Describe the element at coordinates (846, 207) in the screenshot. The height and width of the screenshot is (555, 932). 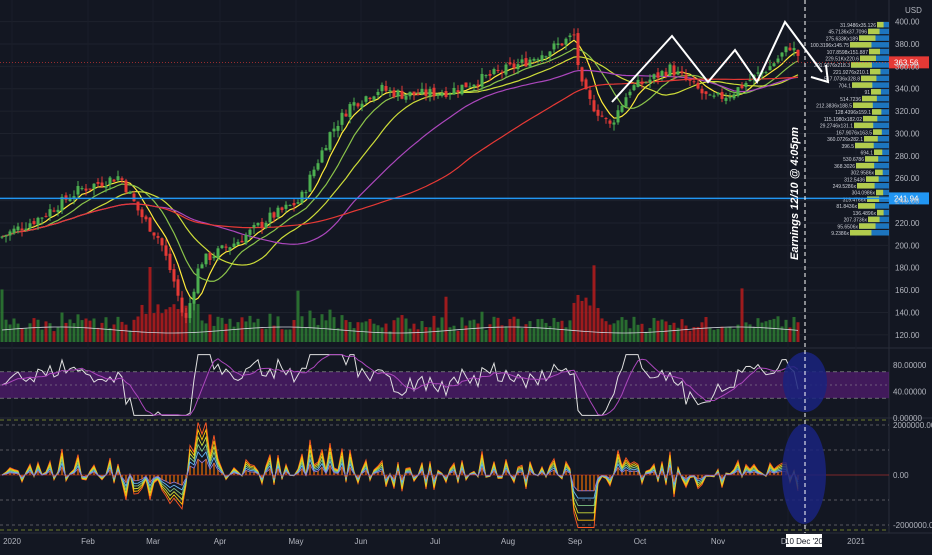
I see `volume-profile-label: 81.8436x` at that location.